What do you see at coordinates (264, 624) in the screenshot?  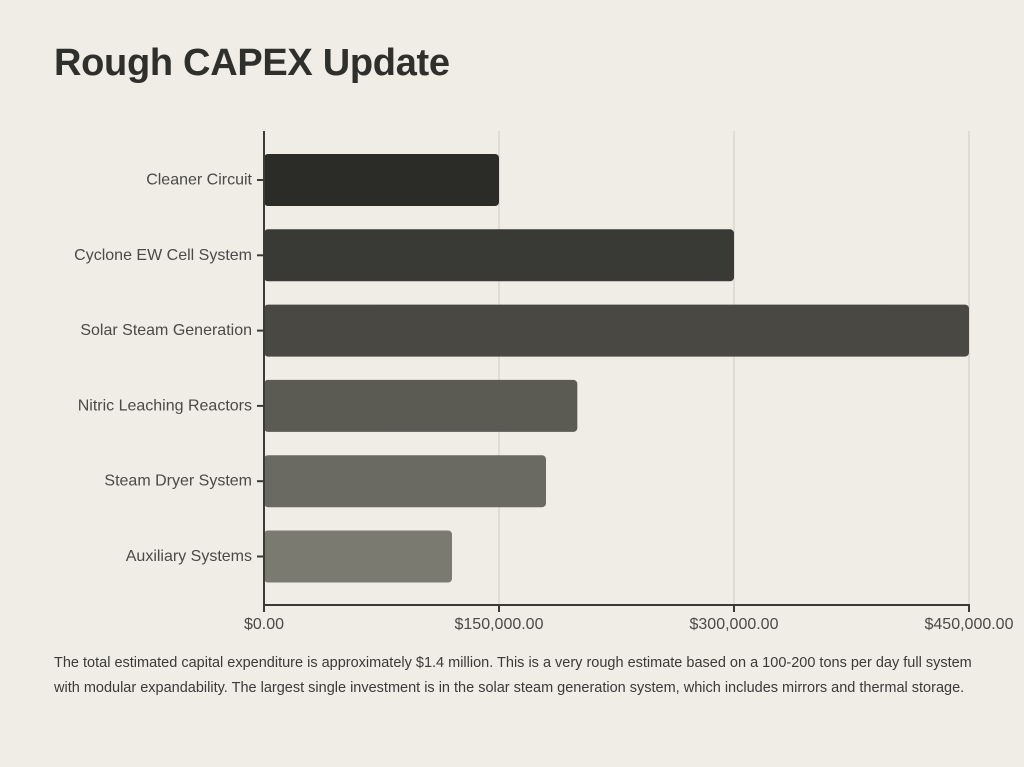 I see `x-tick-label: $0.00` at bounding box center [264, 624].